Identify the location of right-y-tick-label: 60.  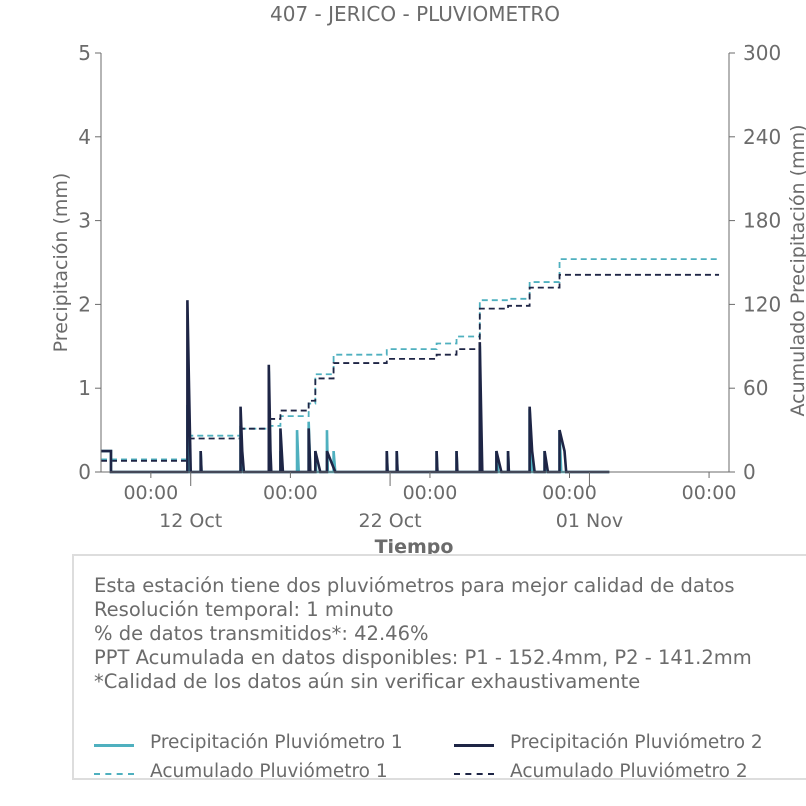
(755, 388).